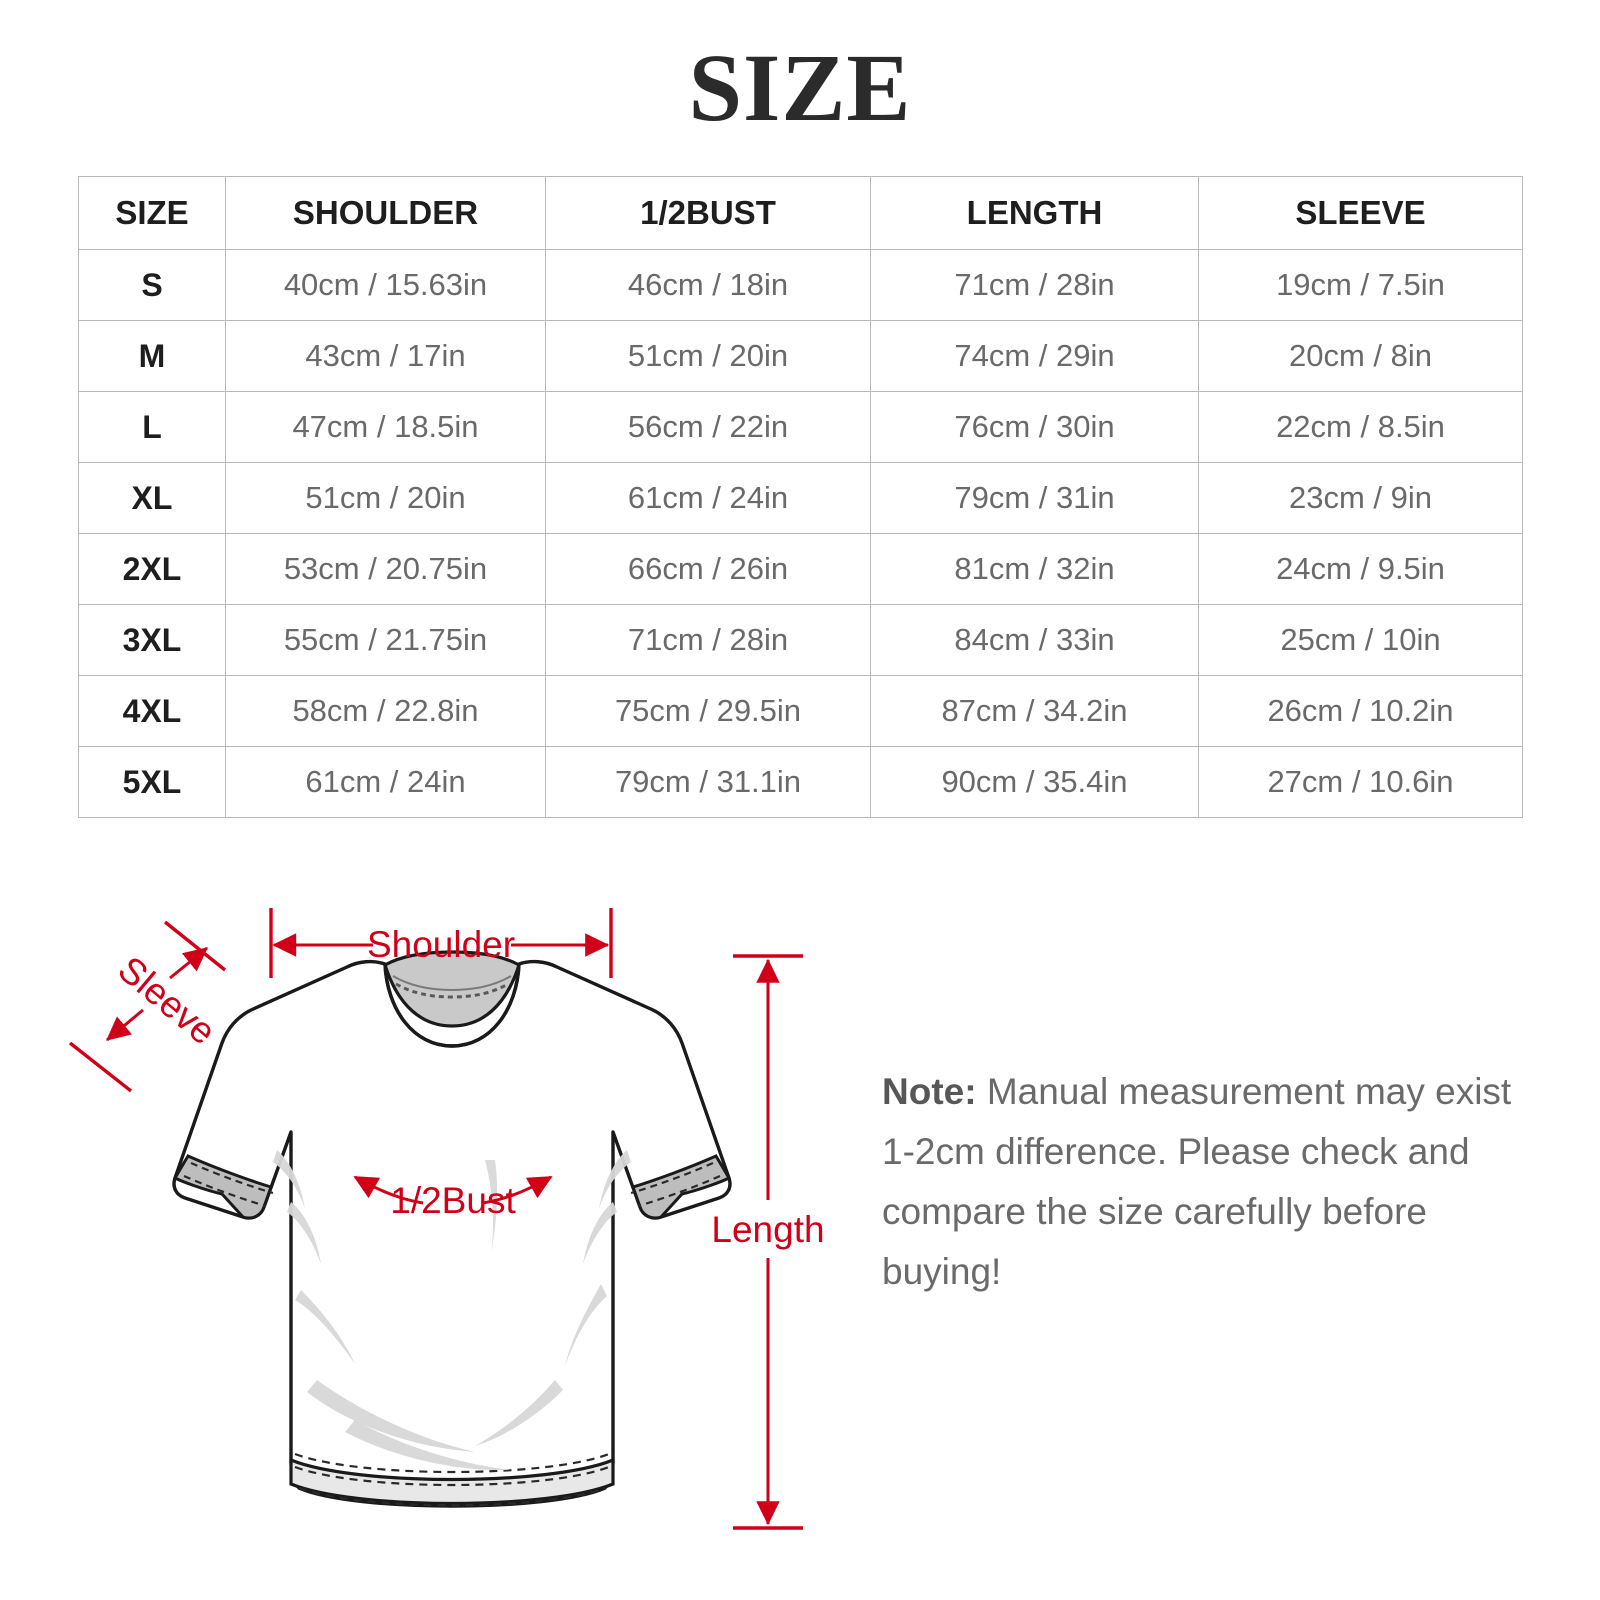  Describe the element at coordinates (1360, 711) in the screenshot. I see `cell-sleeve: 26cm / 10.2in` at that location.